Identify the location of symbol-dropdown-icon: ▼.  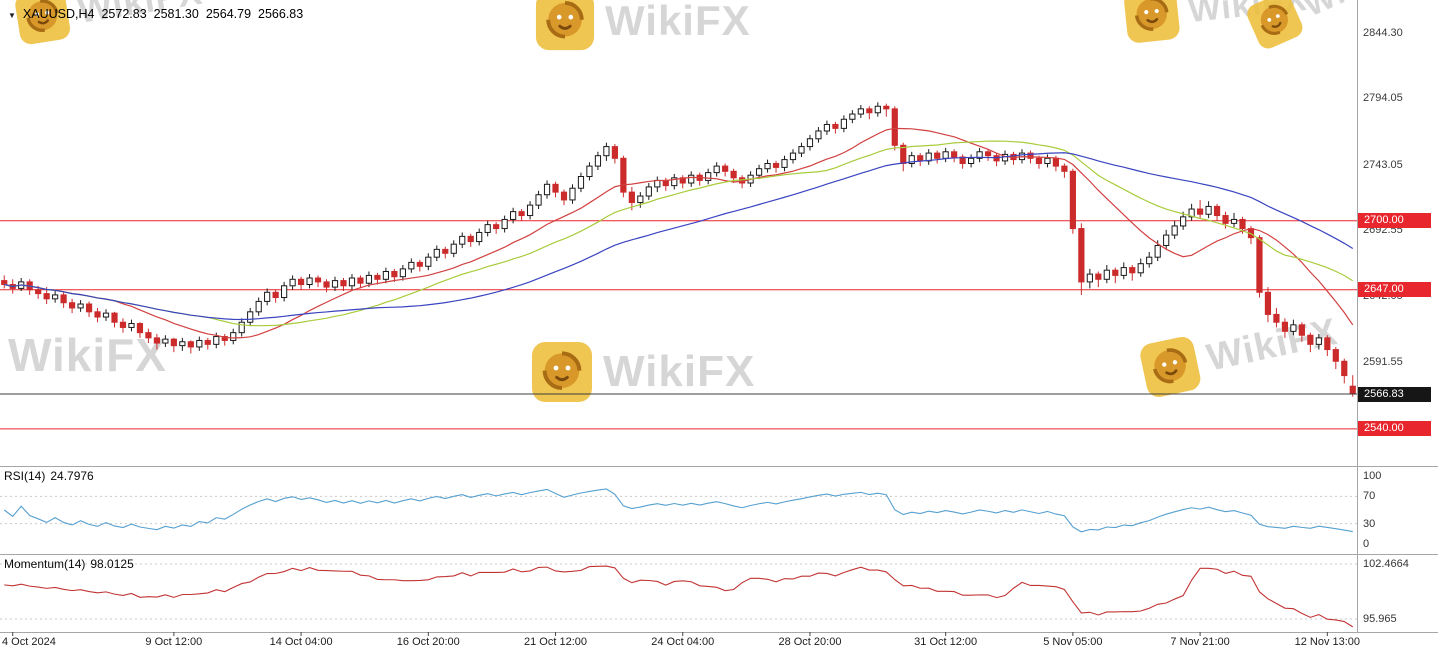
(12, 15).